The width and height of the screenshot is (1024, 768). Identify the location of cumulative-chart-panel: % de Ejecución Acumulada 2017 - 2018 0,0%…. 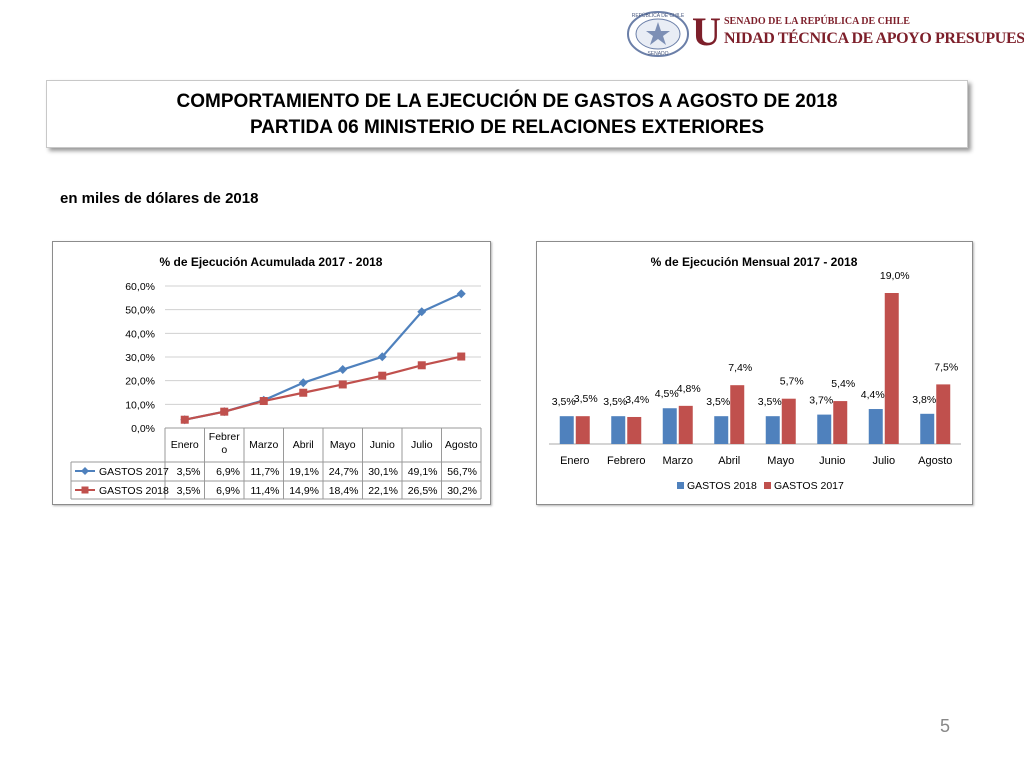
(271, 373).